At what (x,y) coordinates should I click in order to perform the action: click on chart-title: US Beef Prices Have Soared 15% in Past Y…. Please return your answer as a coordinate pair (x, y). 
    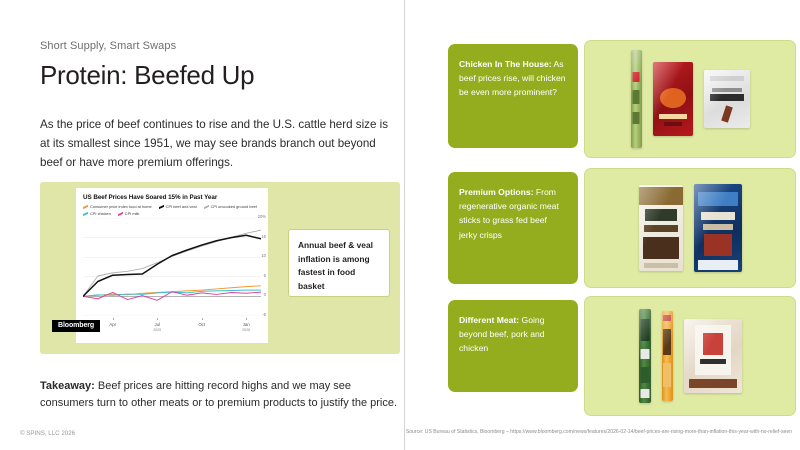
    Looking at the image, I should click on (150, 197).